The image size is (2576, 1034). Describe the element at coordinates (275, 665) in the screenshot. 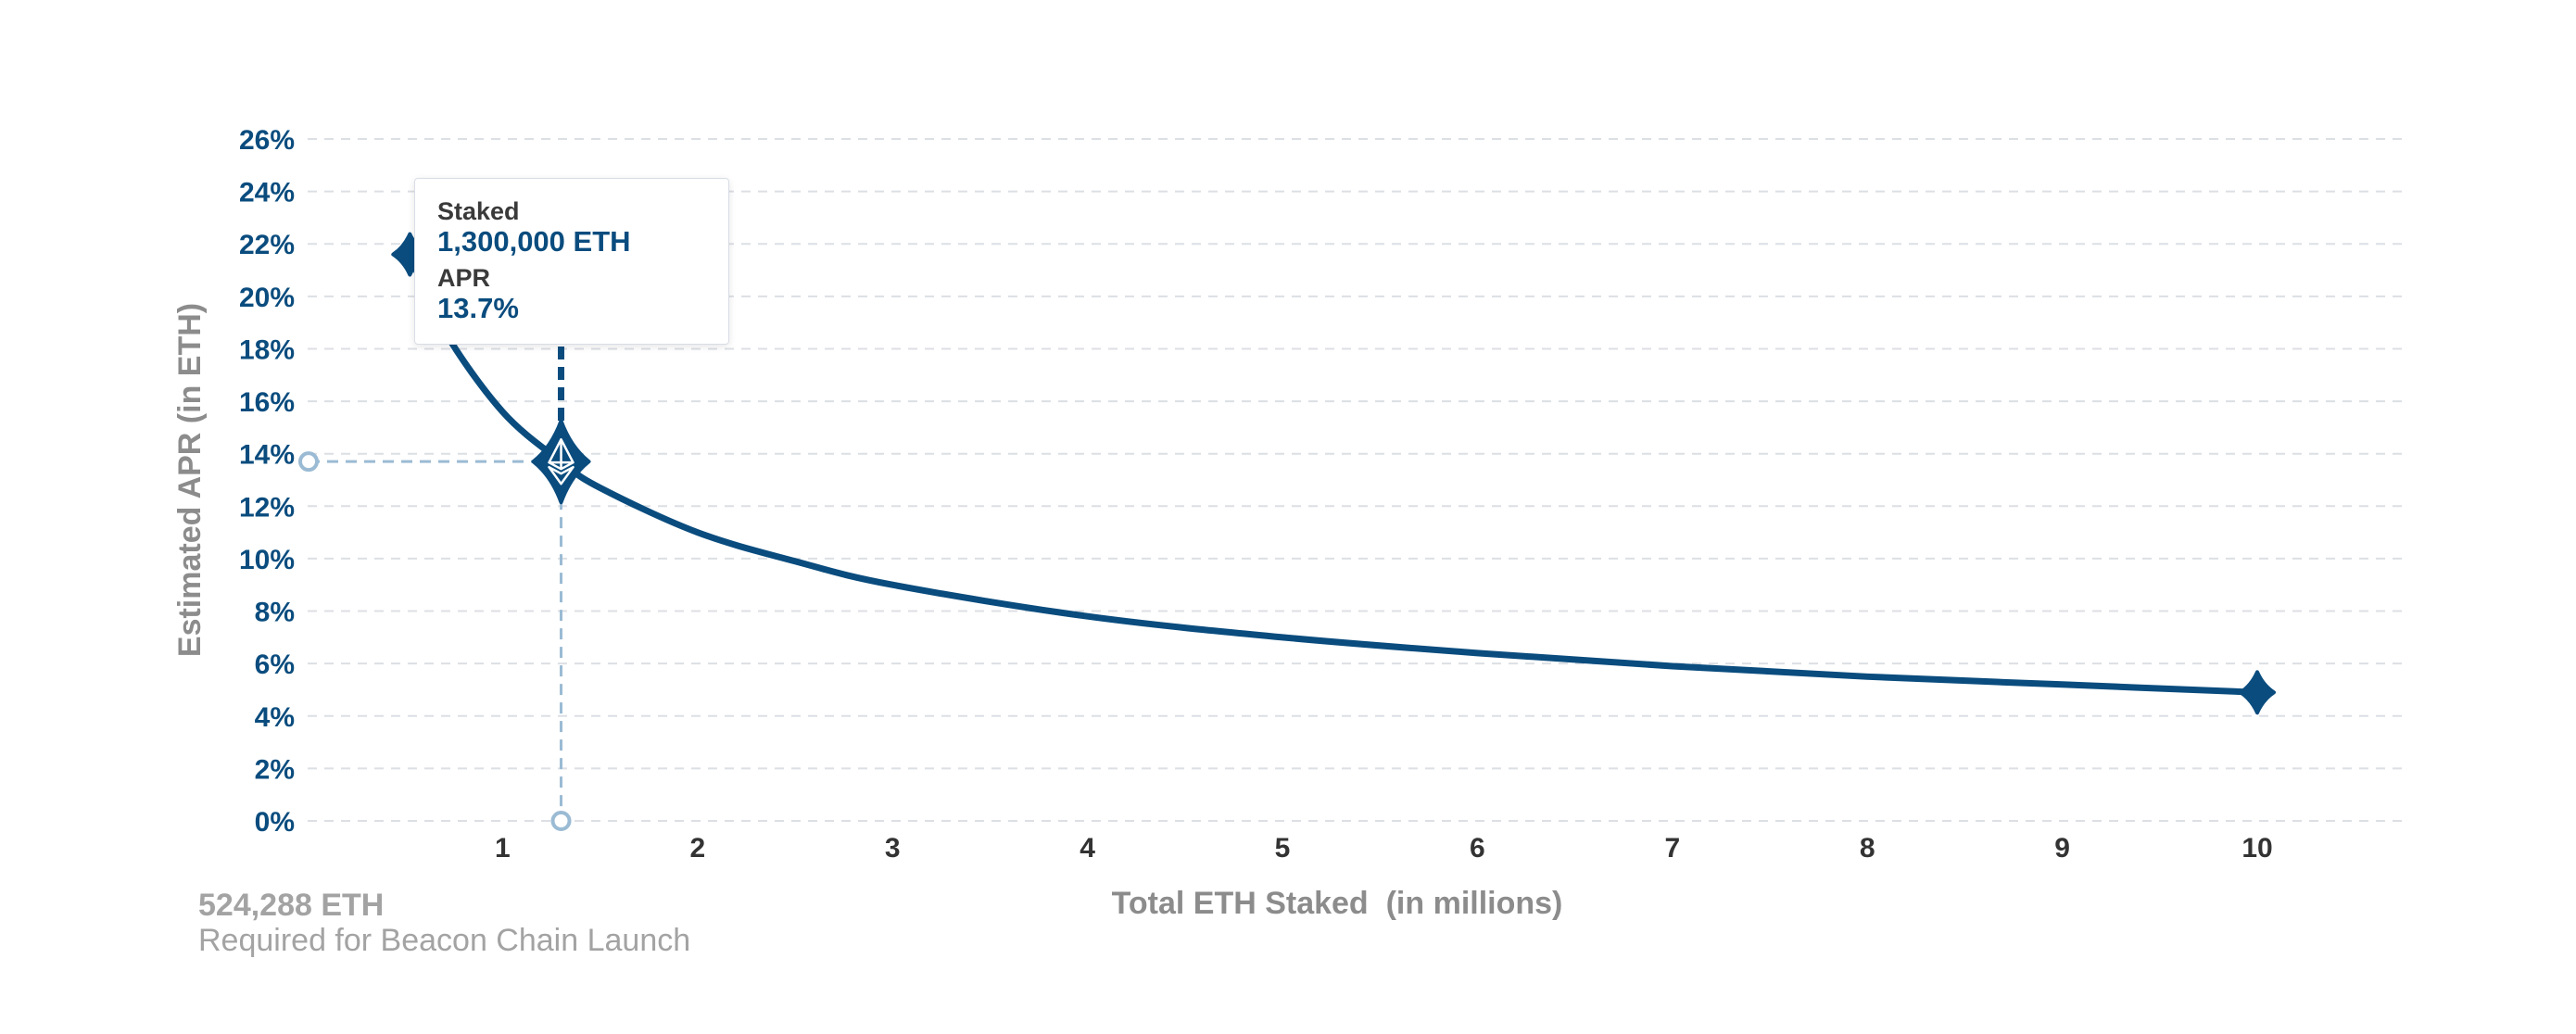

I see `y-tick-label: 6%` at that location.